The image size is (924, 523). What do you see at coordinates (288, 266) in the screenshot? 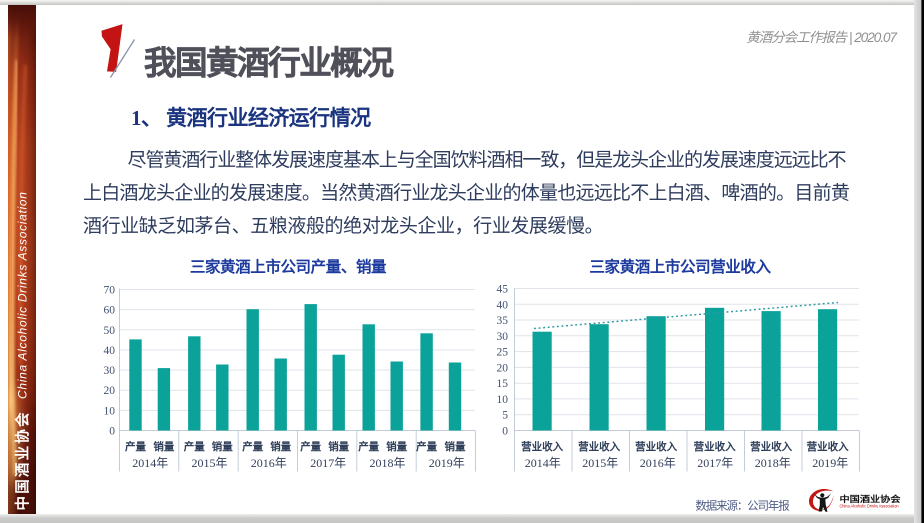
I see `svg-text: 三家黄酒上市公司产量、销量` at bounding box center [288, 266].